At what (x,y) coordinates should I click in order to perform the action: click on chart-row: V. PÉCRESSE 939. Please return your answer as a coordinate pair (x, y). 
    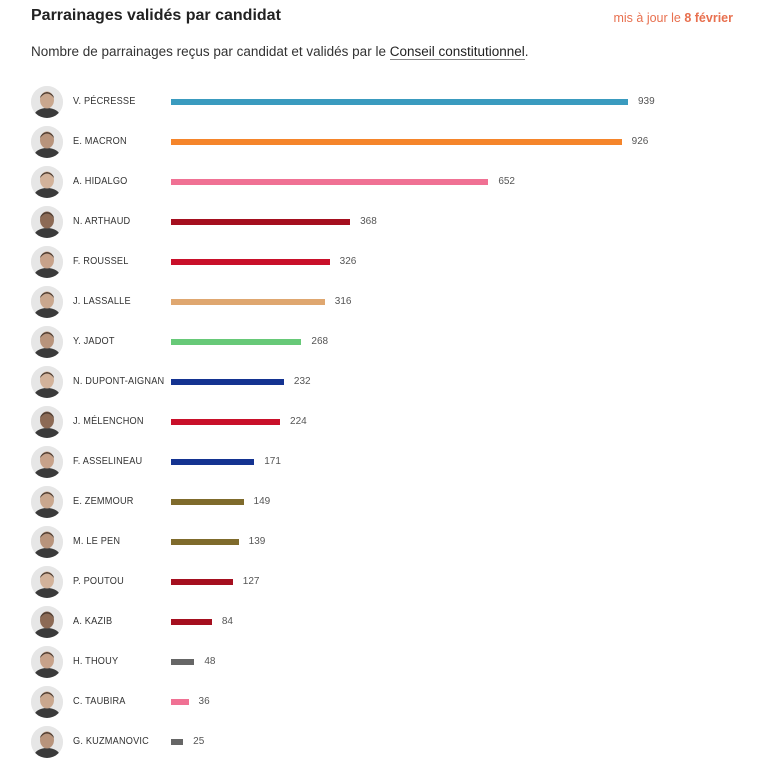
    Looking at the image, I should click on (383, 102).